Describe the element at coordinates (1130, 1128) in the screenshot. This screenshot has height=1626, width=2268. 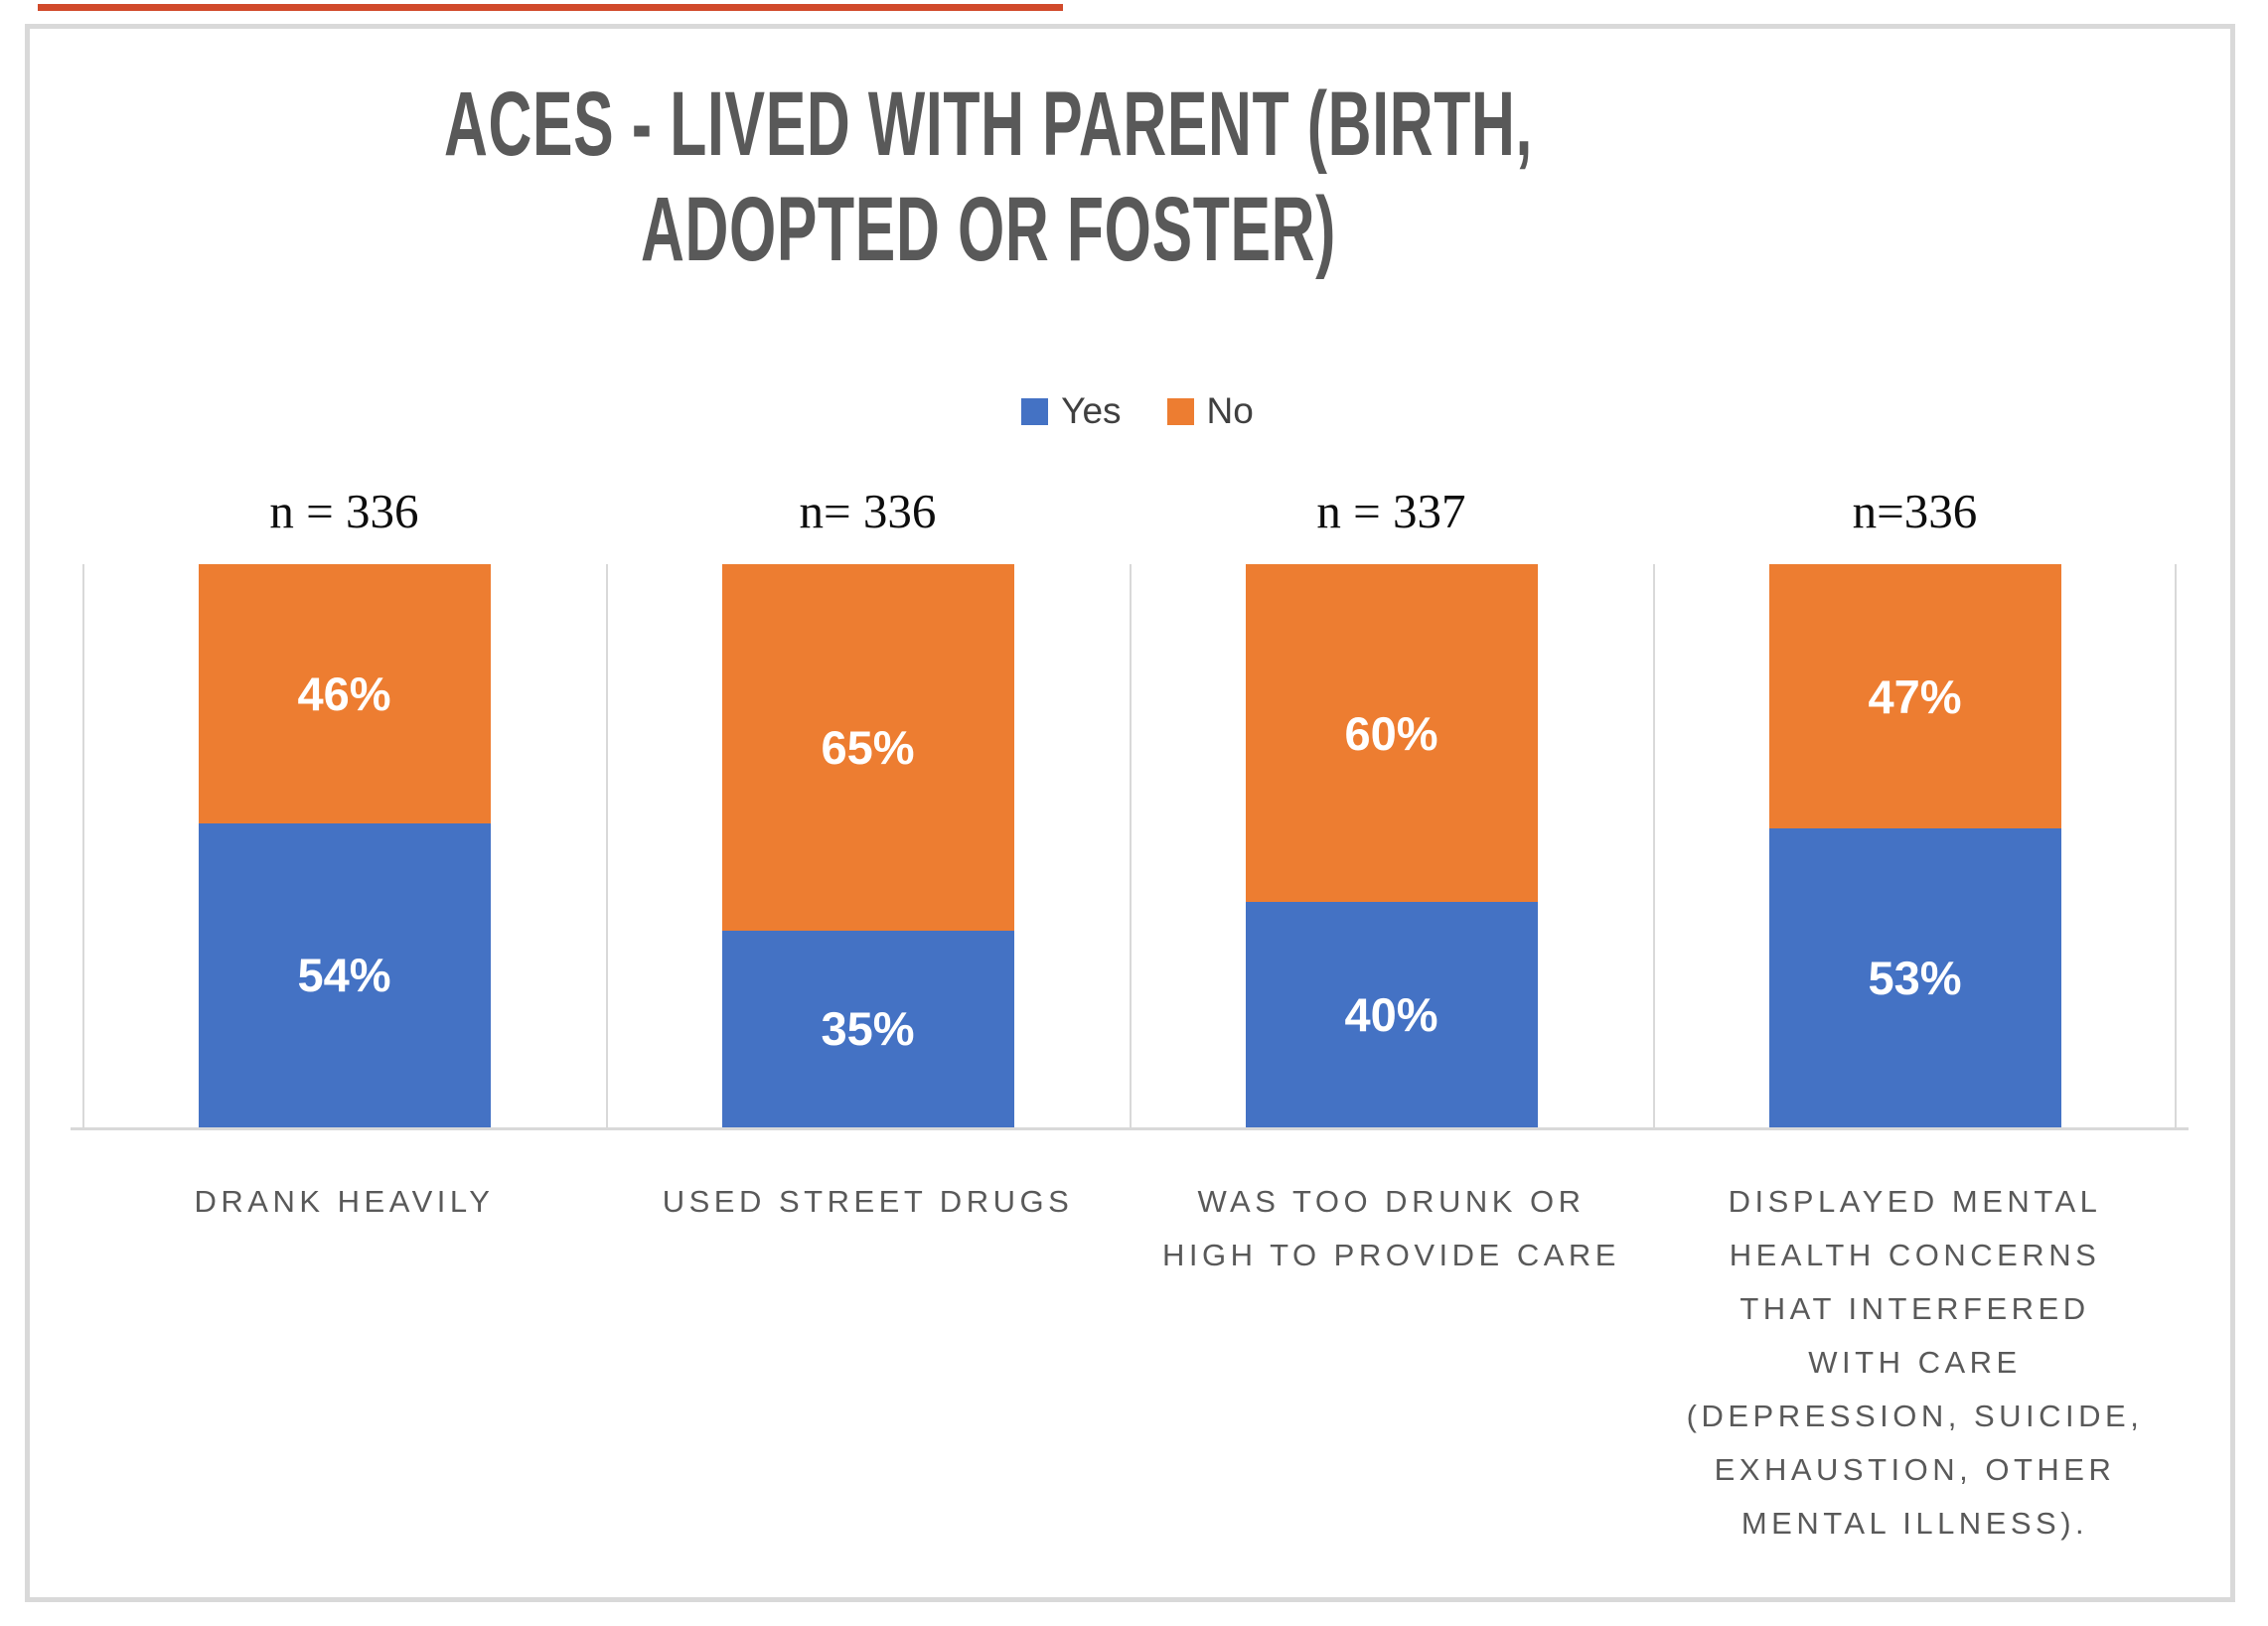
I see `x-axis-line` at that location.